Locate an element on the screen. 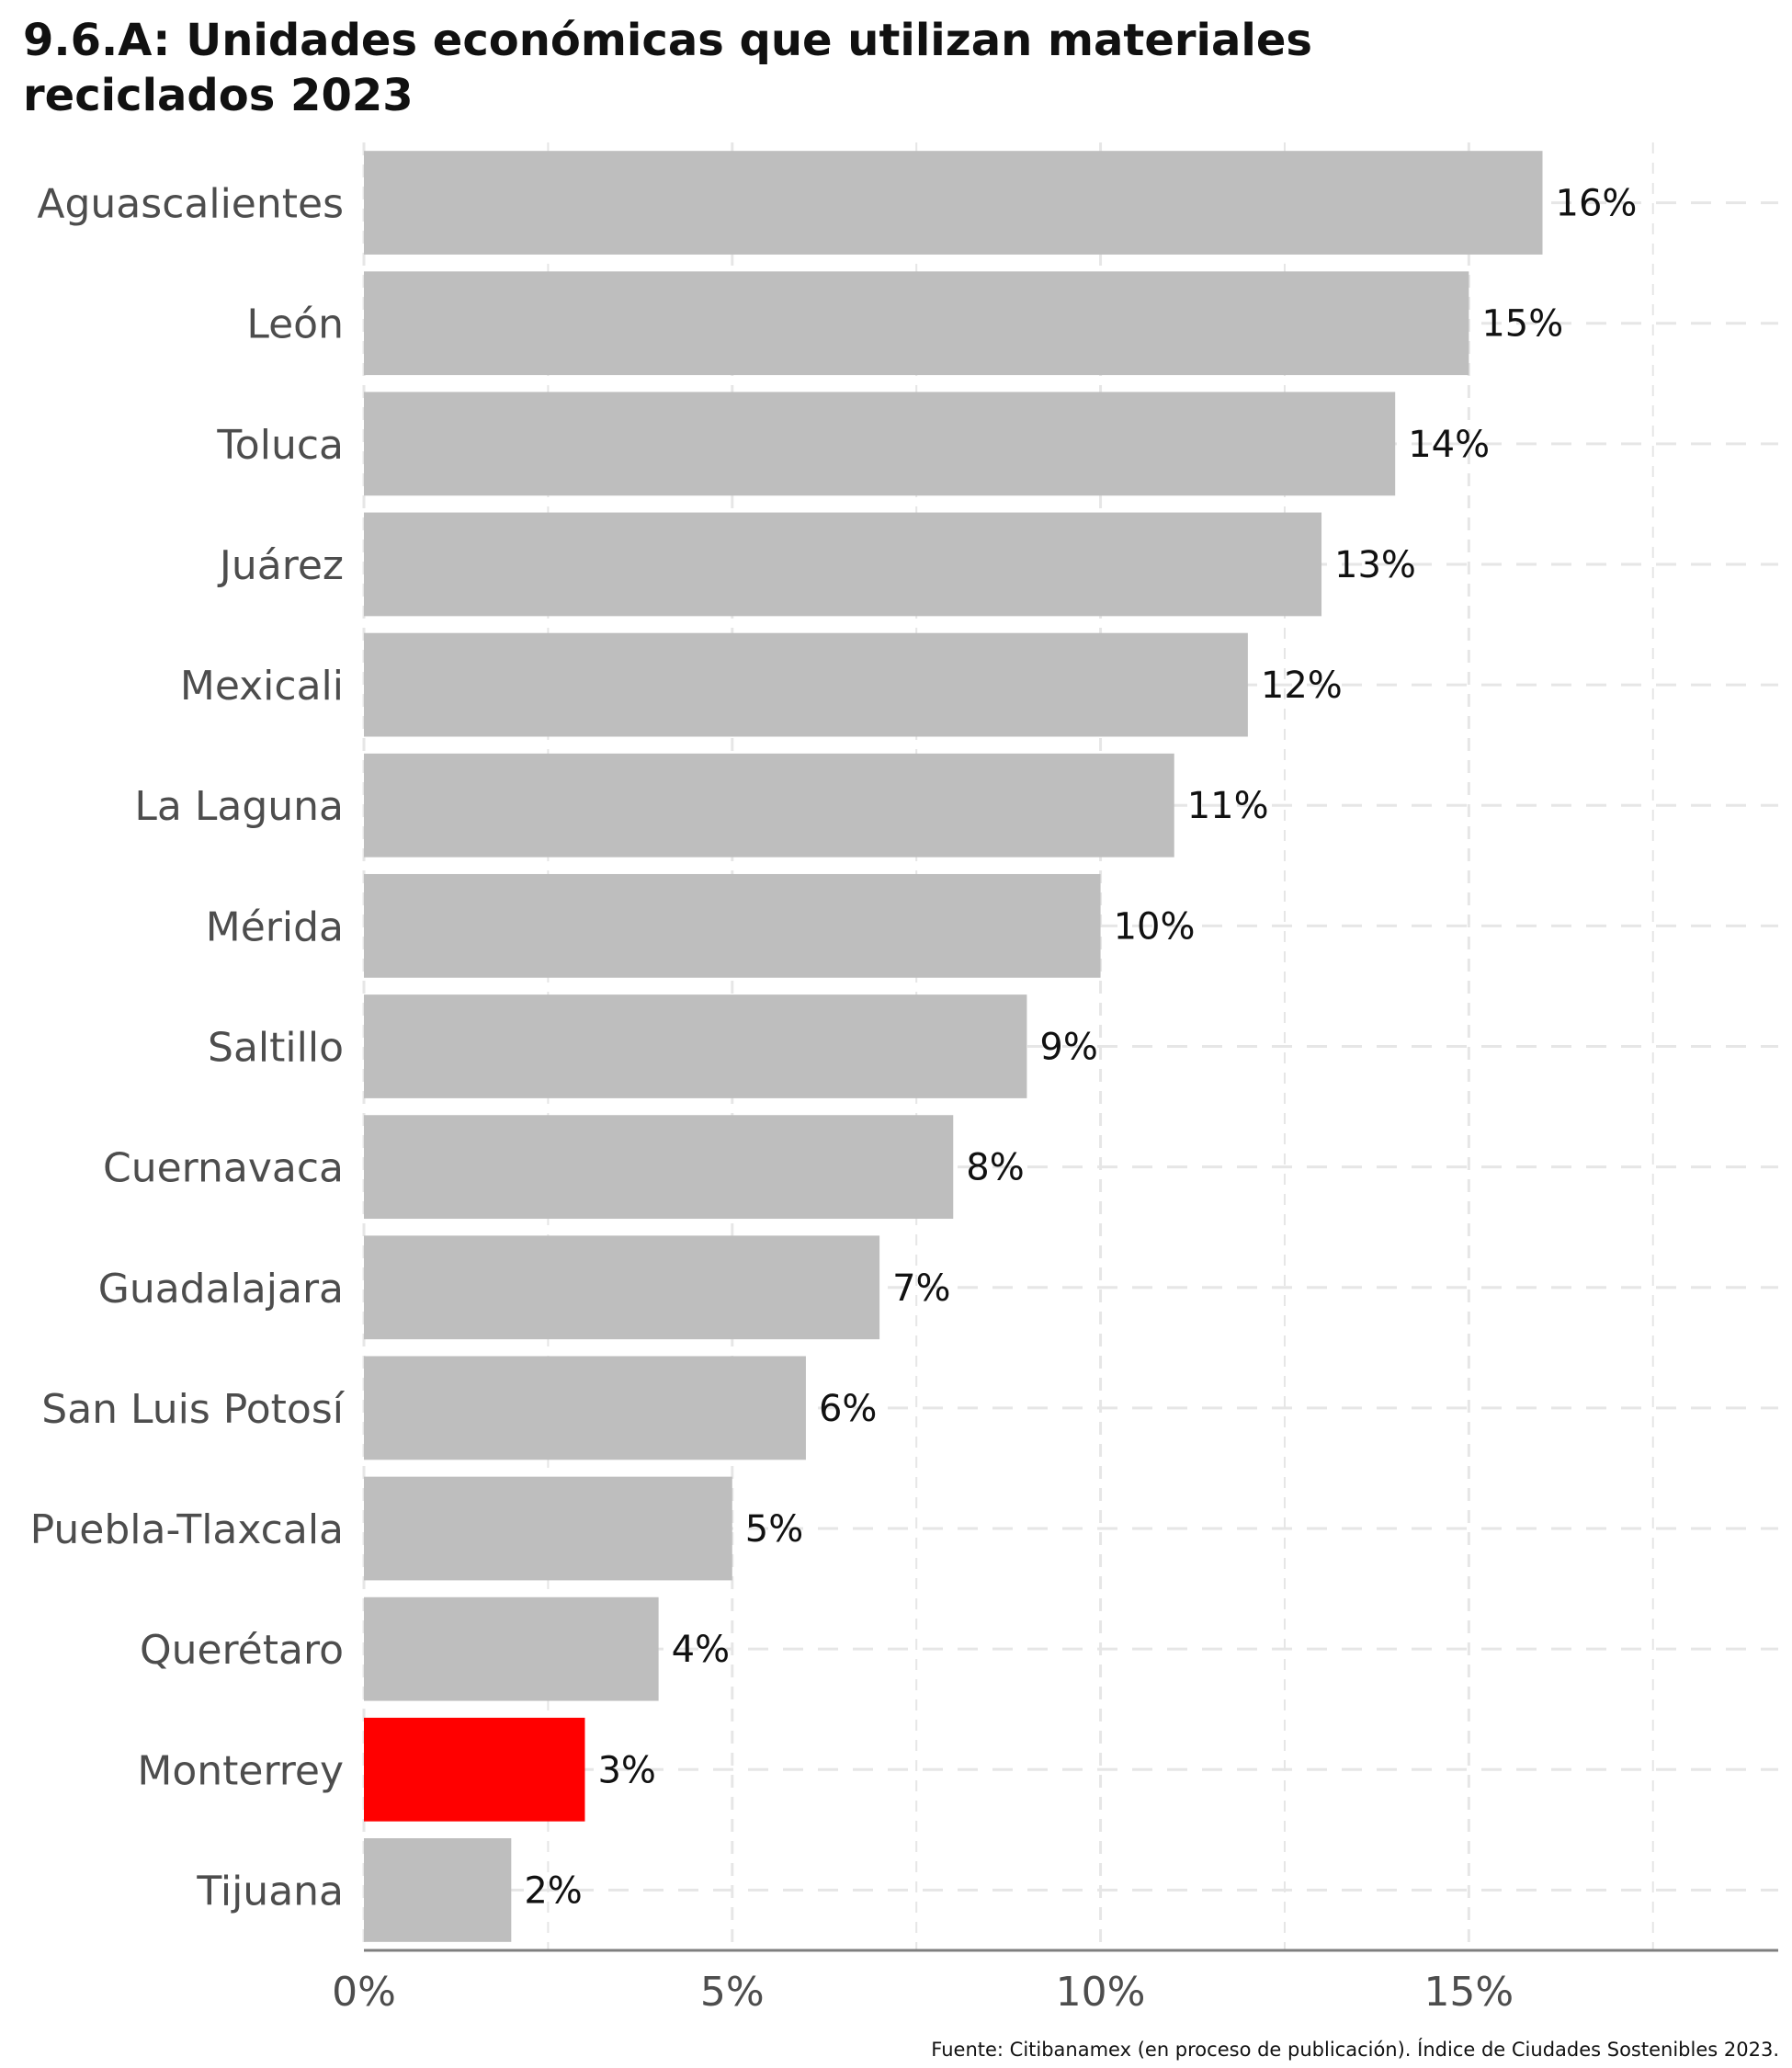 This screenshot has width=1792, height=2068. category-label: Toluca is located at coordinates (280, 445).